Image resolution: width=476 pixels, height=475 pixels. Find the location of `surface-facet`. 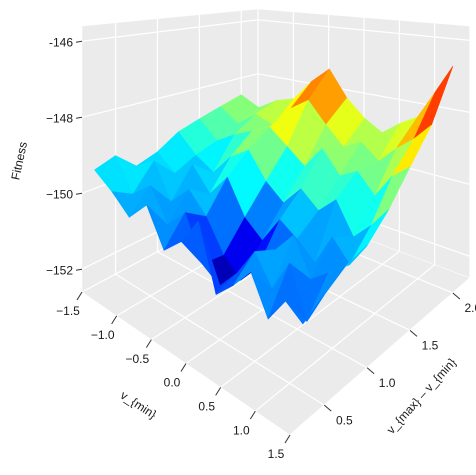

surface-facet is located at coordinates (305, 309).